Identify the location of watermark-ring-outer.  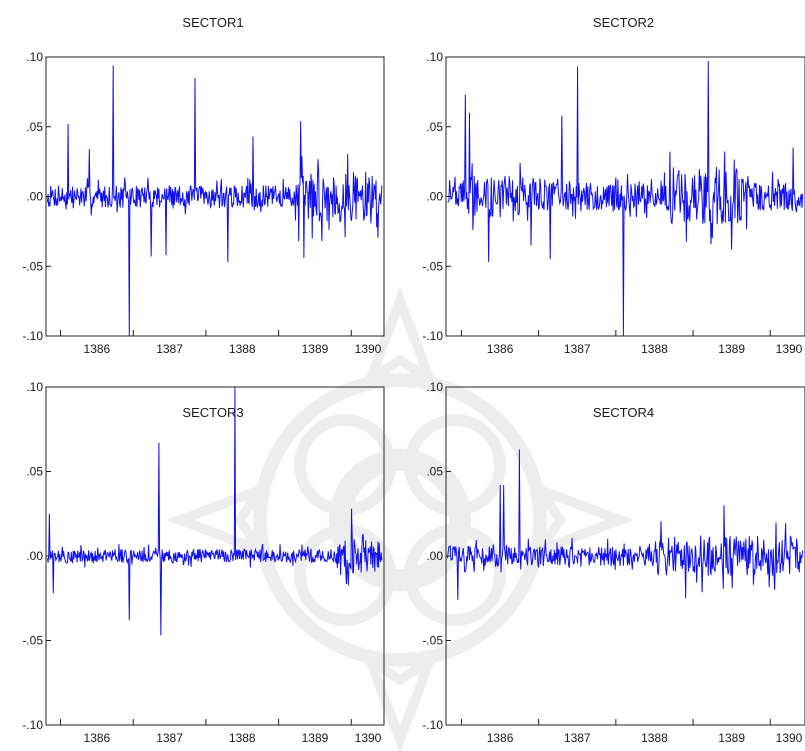
(400, 520).